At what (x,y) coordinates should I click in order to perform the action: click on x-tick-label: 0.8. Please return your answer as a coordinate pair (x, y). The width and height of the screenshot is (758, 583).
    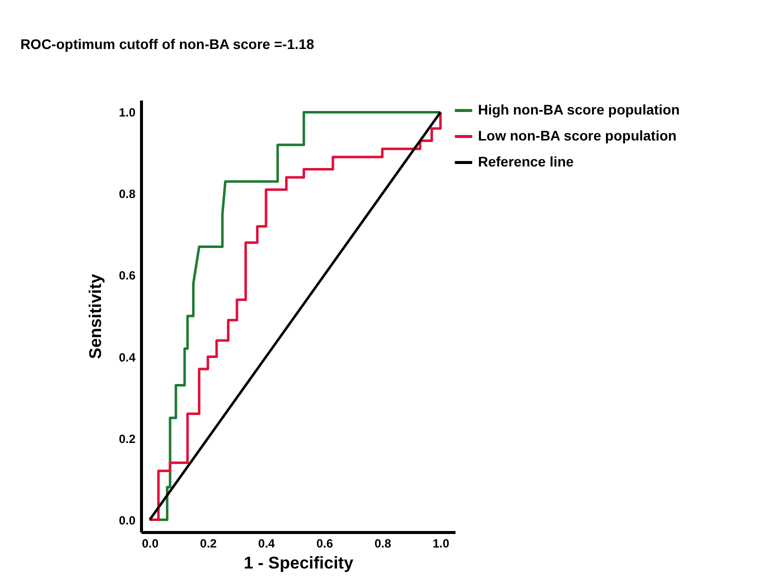
    Looking at the image, I should click on (383, 543).